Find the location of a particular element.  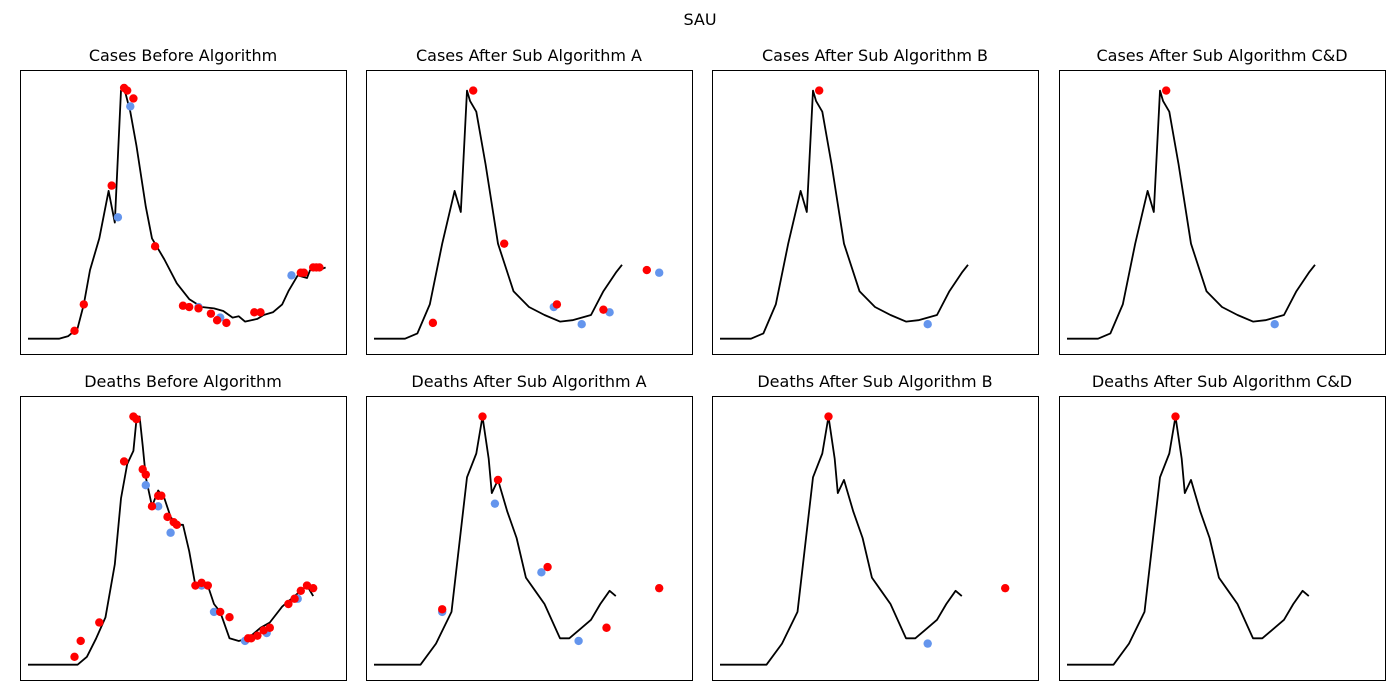

subplot-title: Deaths Before Algorithm is located at coordinates (183, 381).